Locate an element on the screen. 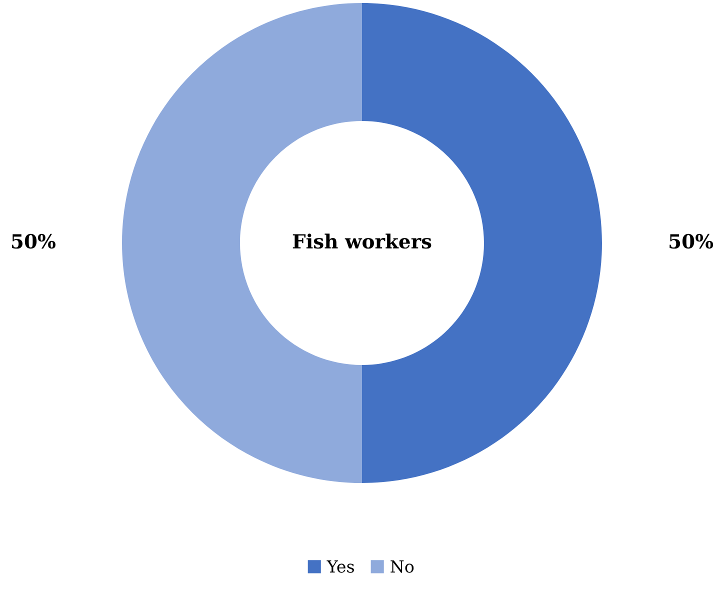 The width and height of the screenshot is (723, 591). legend-label: No is located at coordinates (402, 566).